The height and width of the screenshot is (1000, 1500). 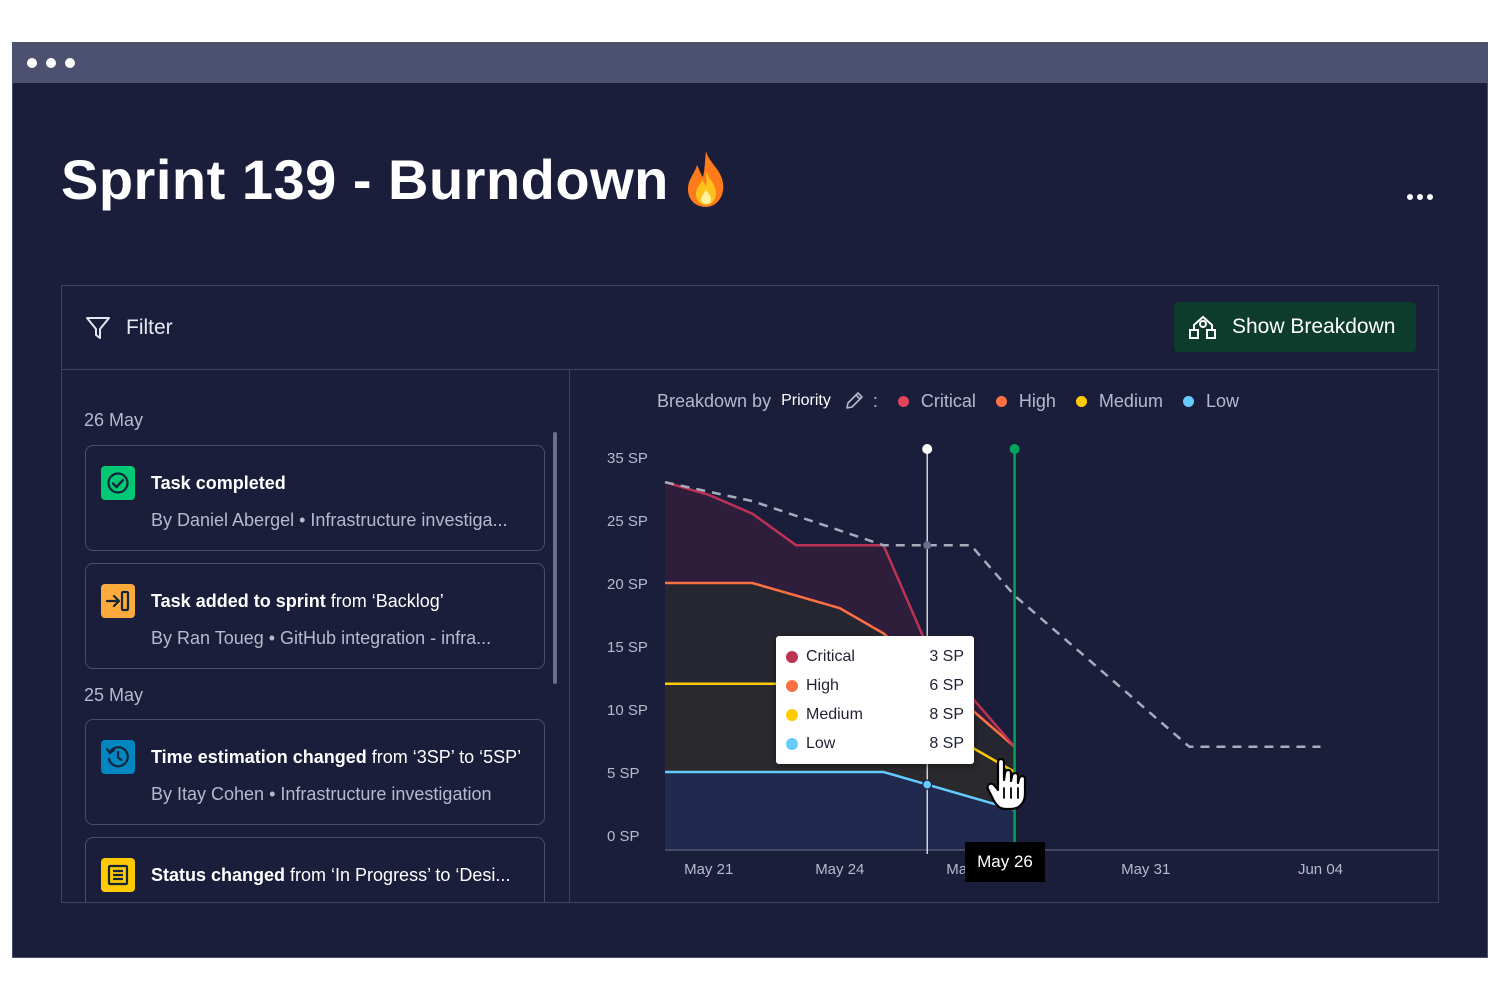 I want to click on breakdown-field: Priority, so click(x=806, y=400).